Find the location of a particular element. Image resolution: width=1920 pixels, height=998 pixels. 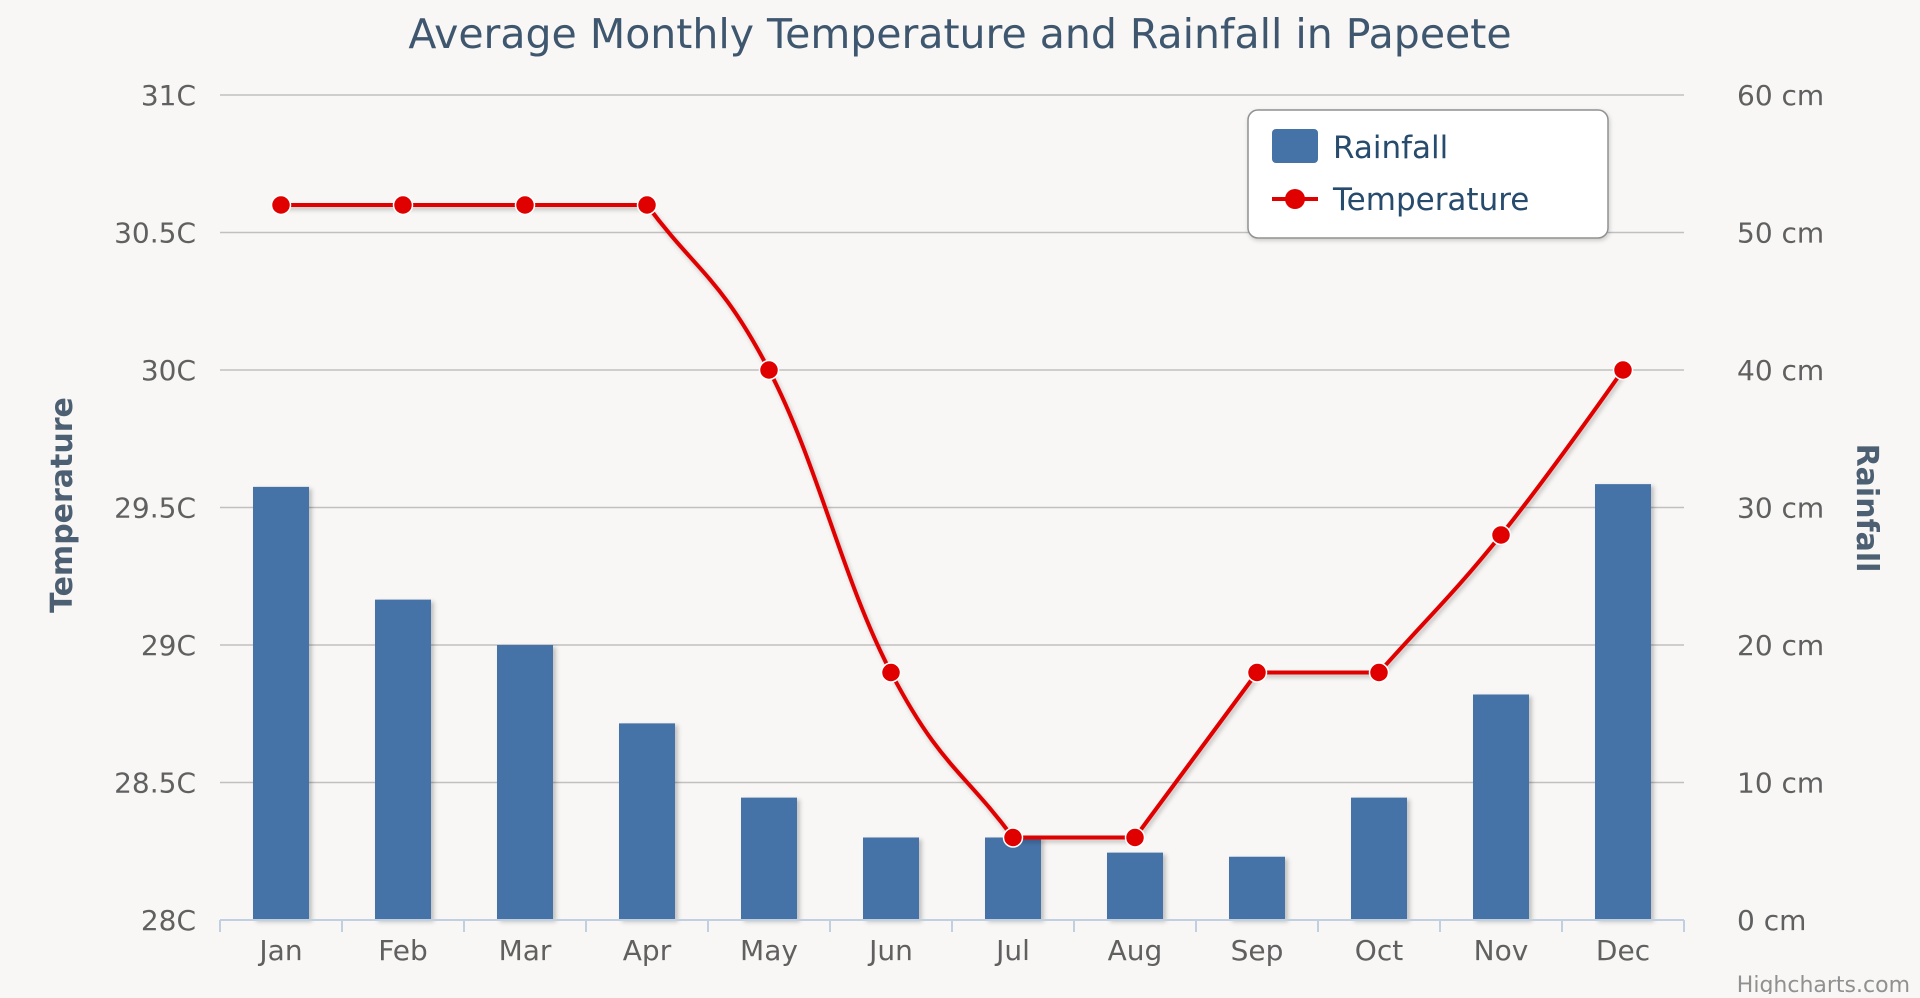

temperature-point-nov is located at coordinates (1501, 535).